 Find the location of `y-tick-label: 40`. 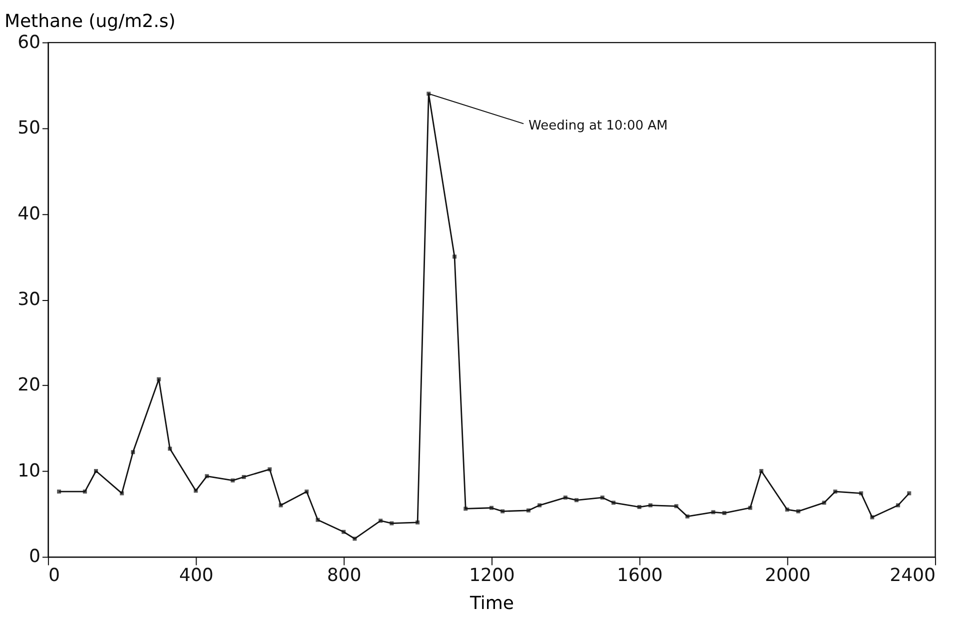

y-tick-label: 40 is located at coordinates (29, 213).